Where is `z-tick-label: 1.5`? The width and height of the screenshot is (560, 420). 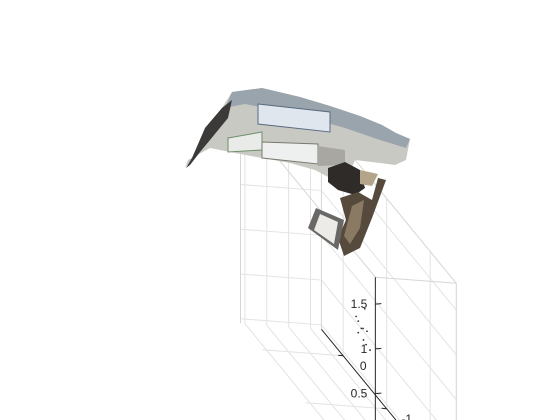 z-tick-label: 1.5 is located at coordinates (359, 304).